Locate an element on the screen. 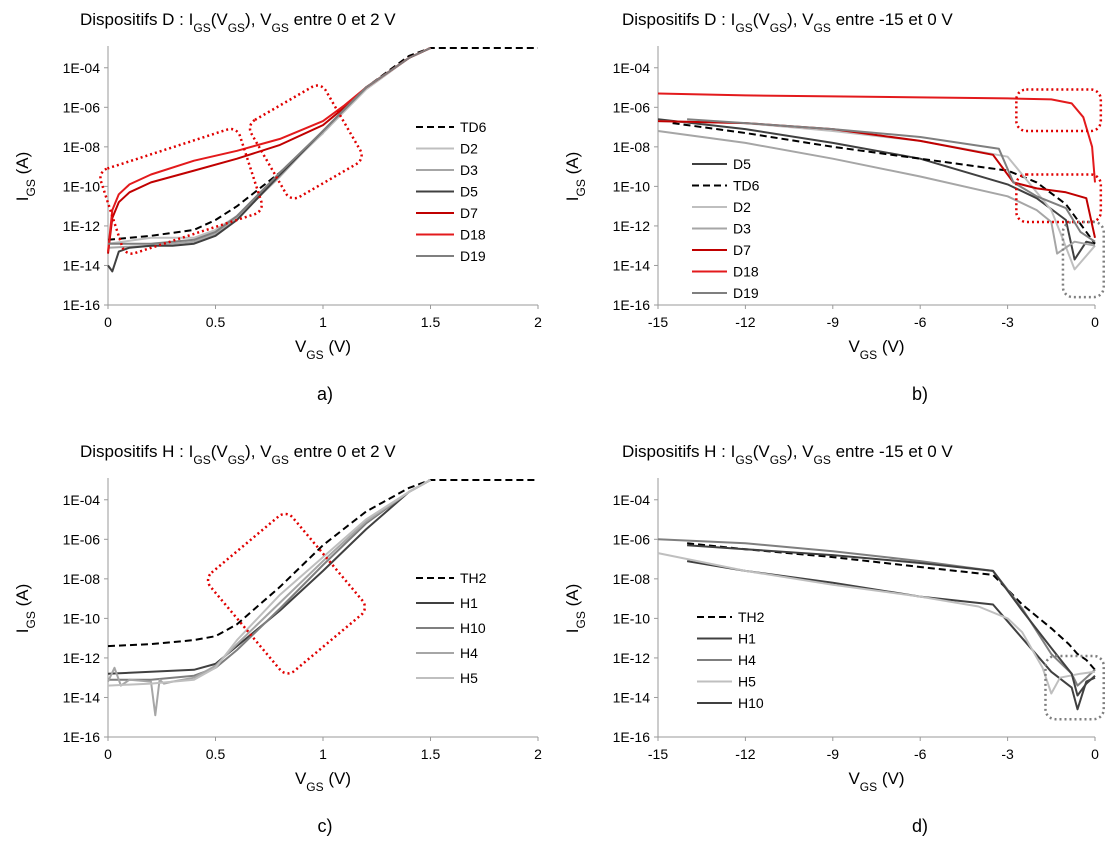 The image size is (1105, 841). panel-caption: d) is located at coordinates (920, 826).